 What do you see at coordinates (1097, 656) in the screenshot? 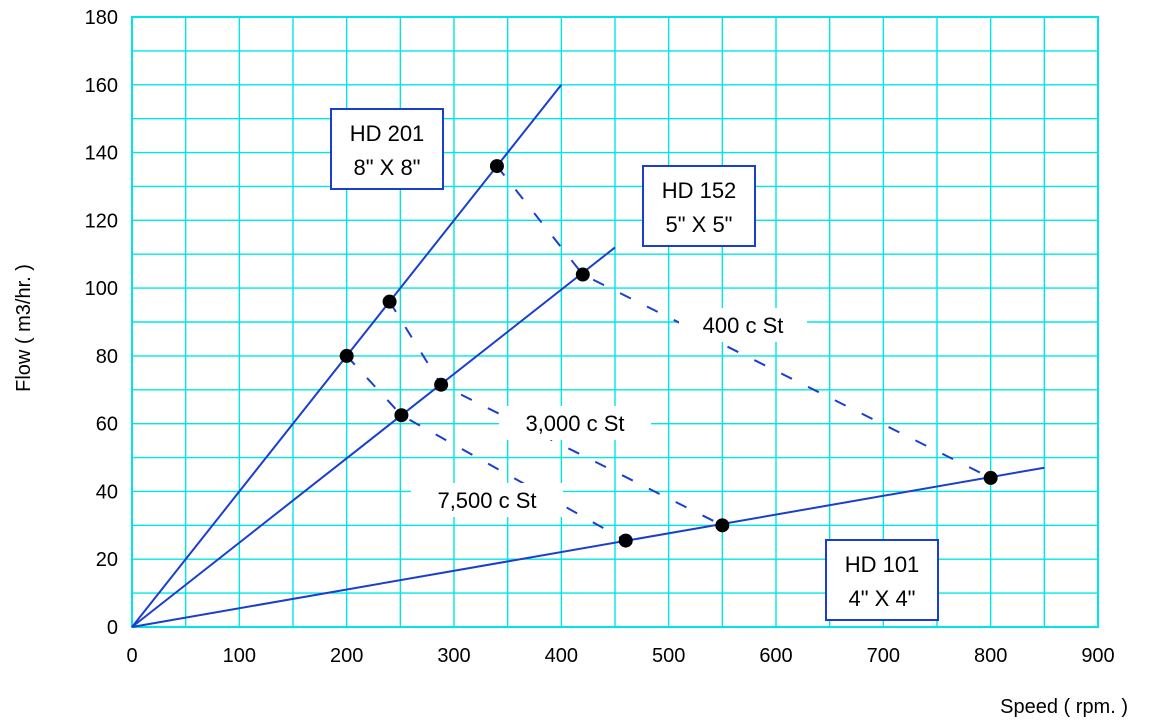
I see `x-tick-label: 900` at bounding box center [1097, 656].